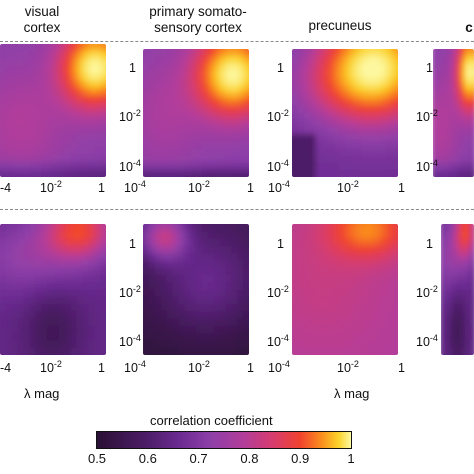 This screenshot has height=474, width=474. I want to click on y-tick-label: 10⁻², so click(130, 292).